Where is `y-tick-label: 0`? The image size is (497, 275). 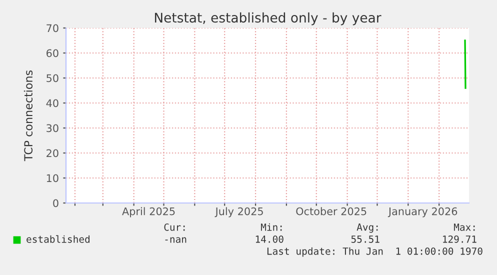 y-tick-label: 0 is located at coordinates (55, 203).